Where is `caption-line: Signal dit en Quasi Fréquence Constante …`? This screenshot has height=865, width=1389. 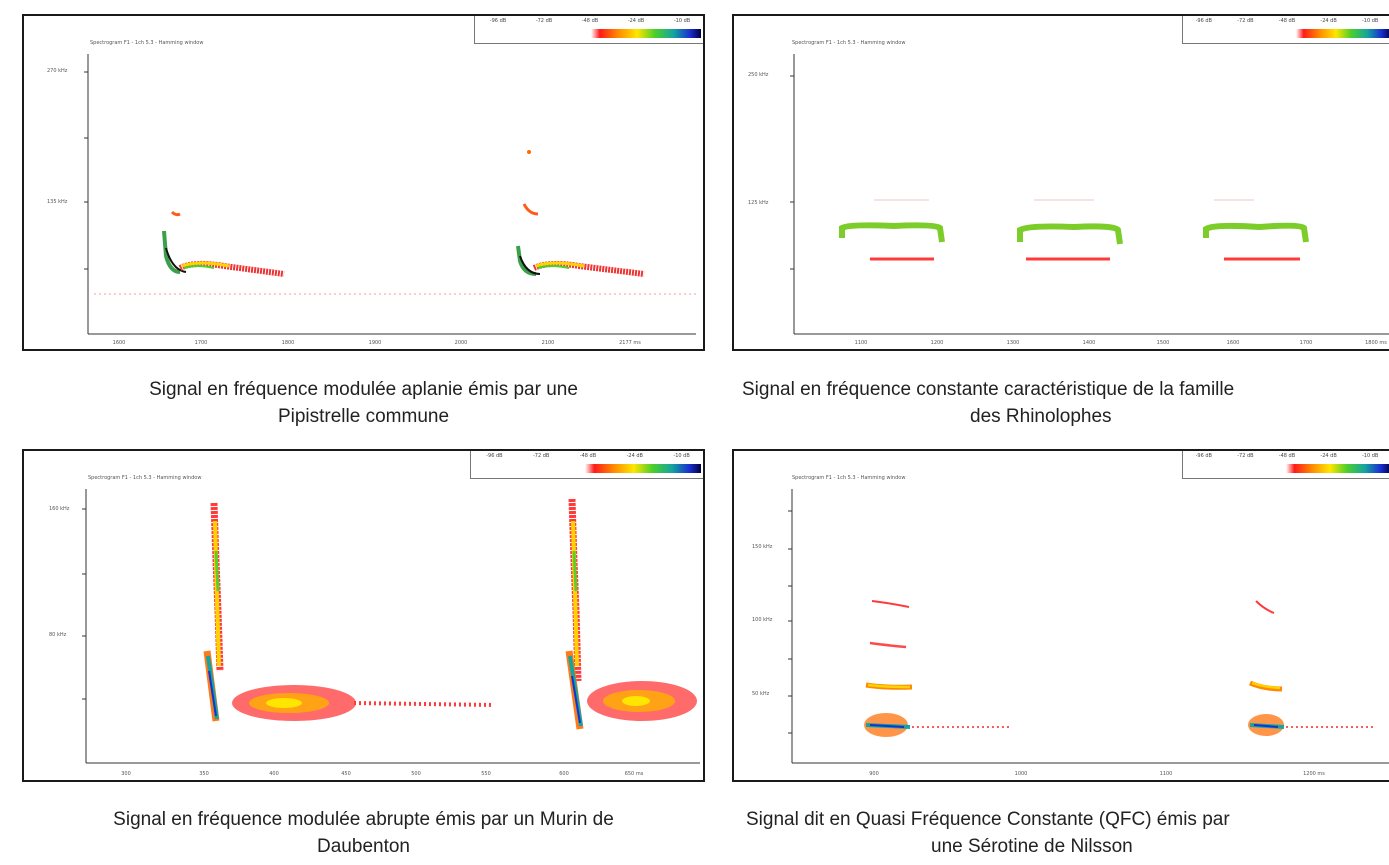
caption-line: Signal dit en Quasi Fréquence Constante … is located at coordinates (988, 819).